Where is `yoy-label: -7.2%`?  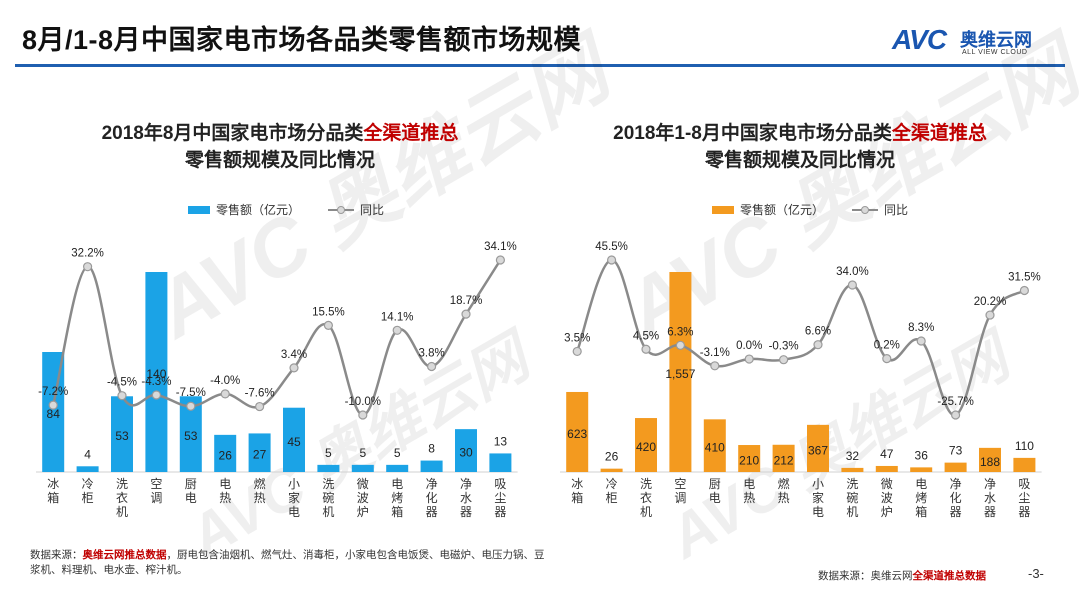 yoy-label: -7.2% is located at coordinates (53, 392).